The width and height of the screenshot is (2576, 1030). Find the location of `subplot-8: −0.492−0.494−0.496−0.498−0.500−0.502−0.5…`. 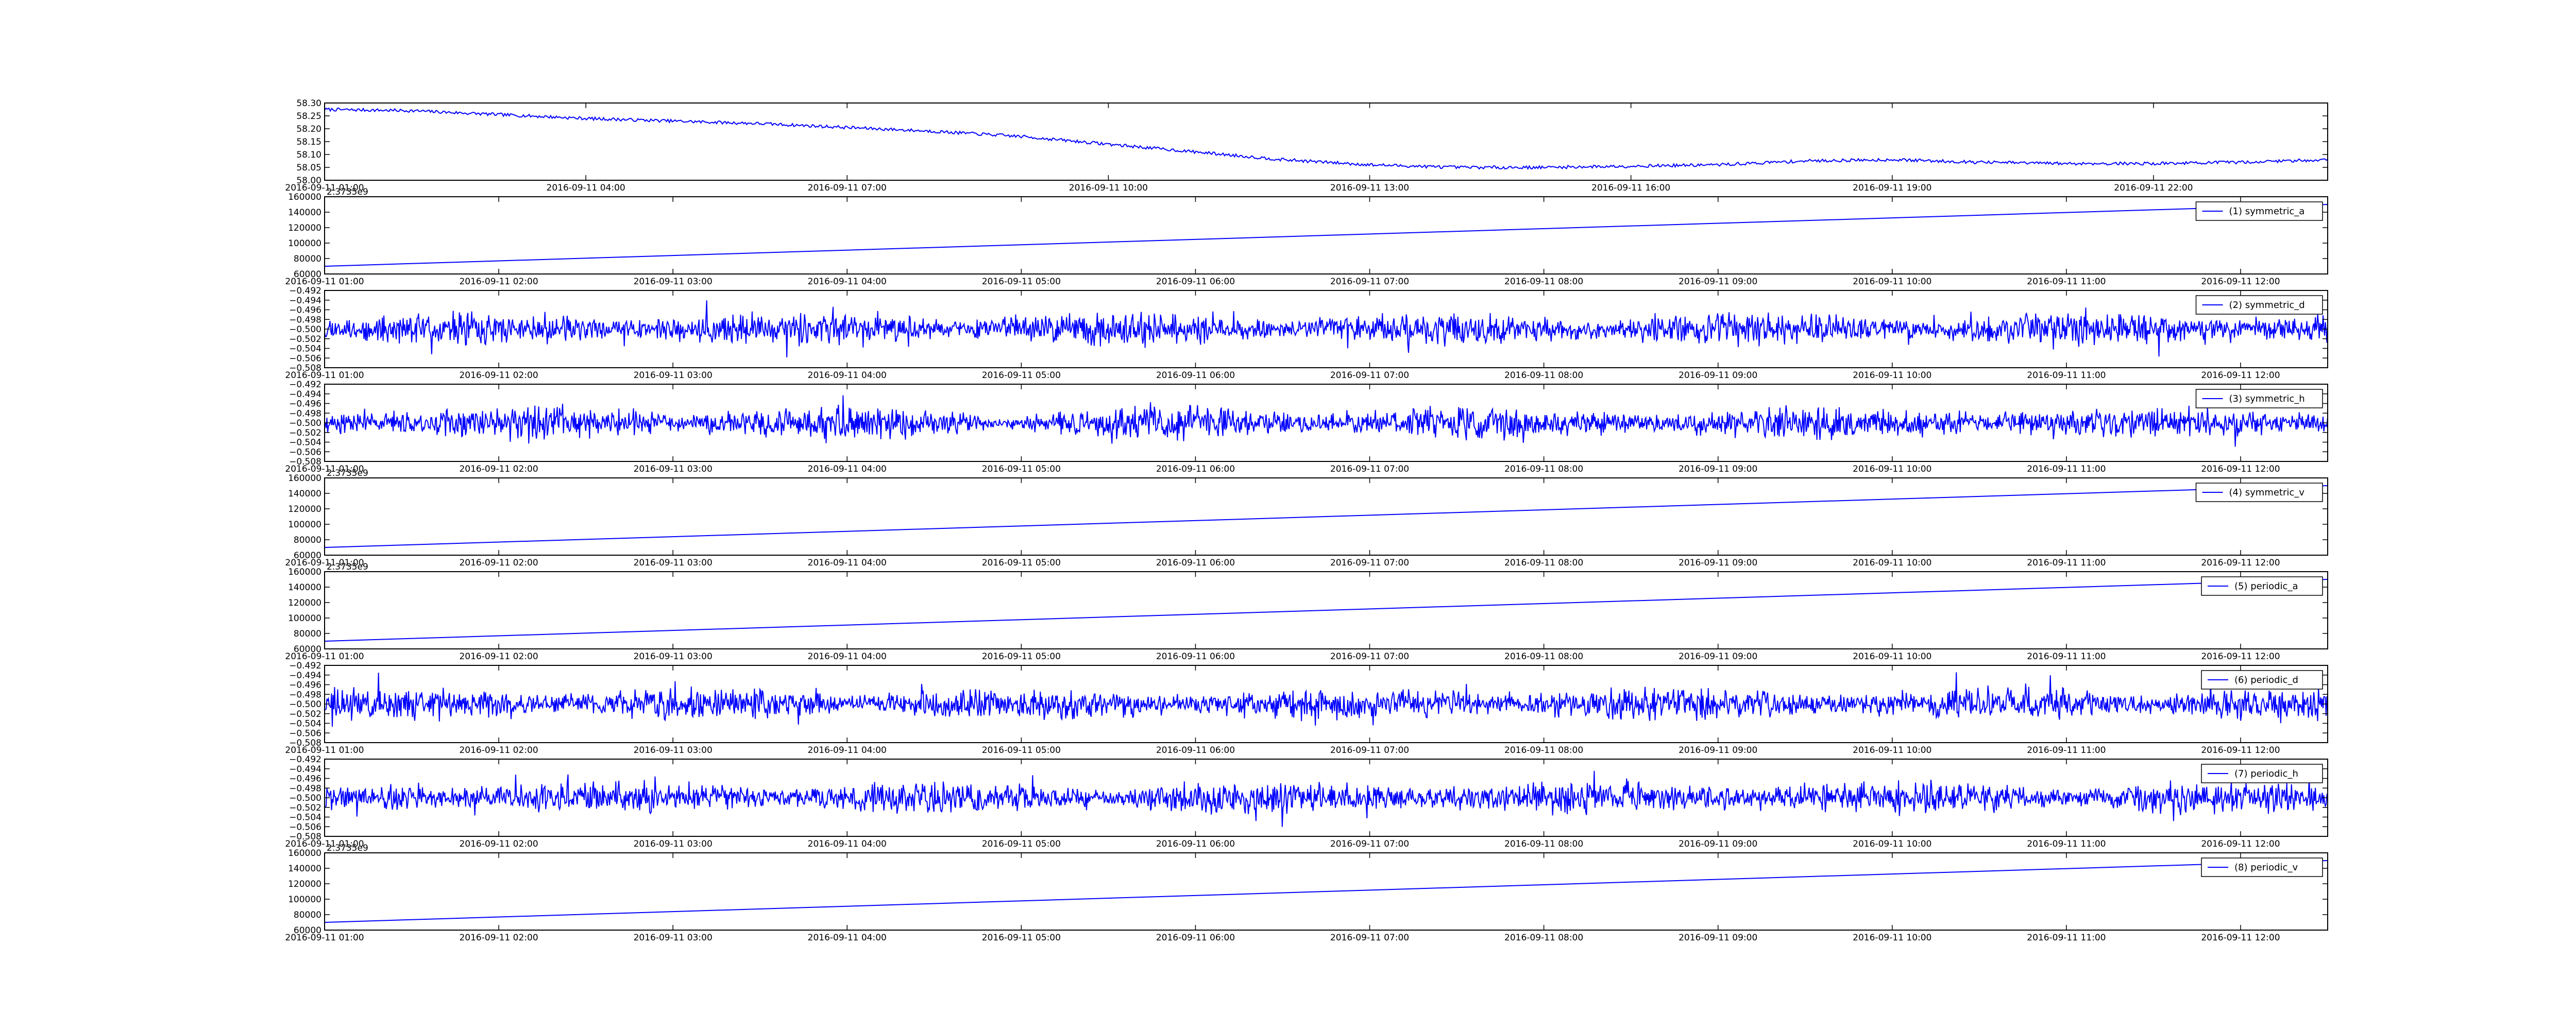

subplot-8: −0.492−0.494−0.496−0.498−0.500−0.502−0.5… is located at coordinates (1306, 802).